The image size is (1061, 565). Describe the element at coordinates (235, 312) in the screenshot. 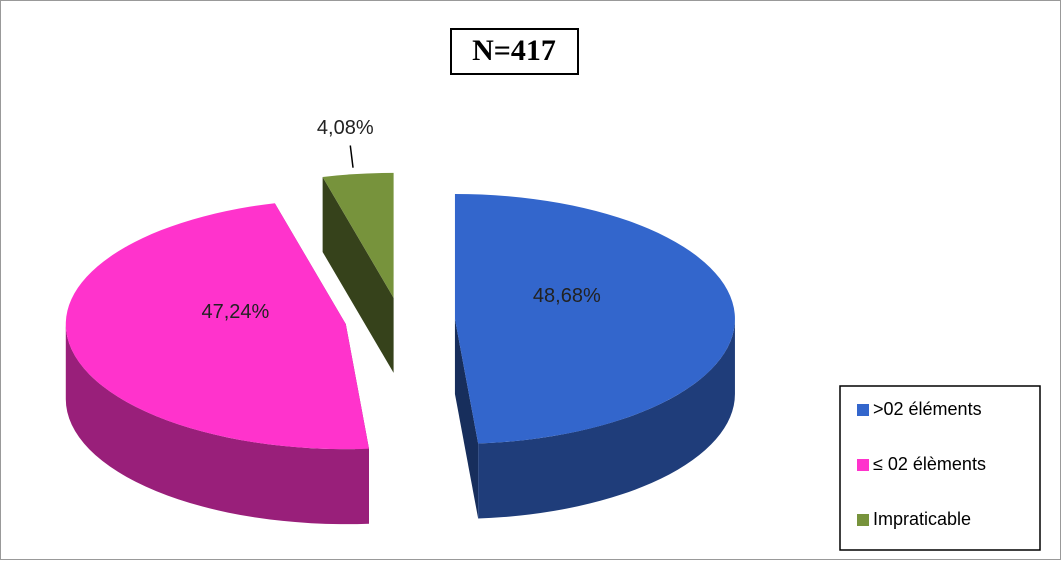

I see `data-label: 47,24%` at that location.